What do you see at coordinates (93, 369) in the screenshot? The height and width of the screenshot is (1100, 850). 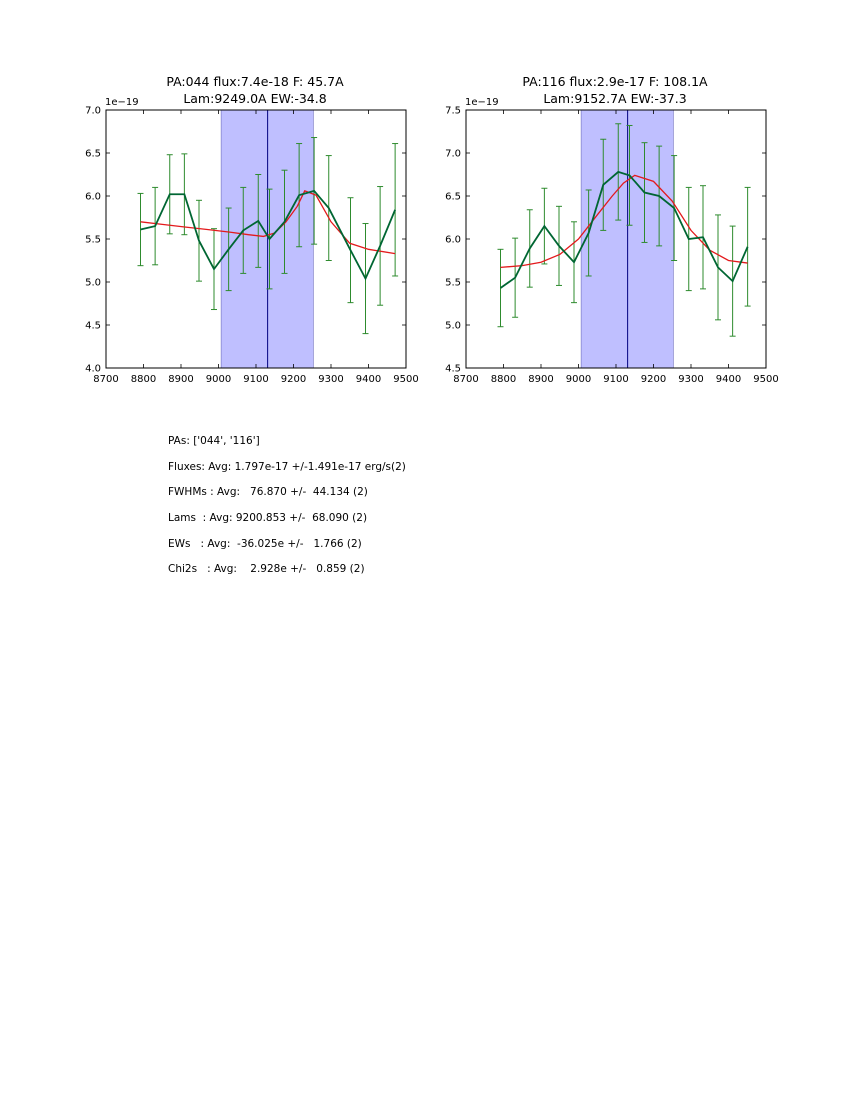 I see `left-ytick-label: 4.0` at bounding box center [93, 369].